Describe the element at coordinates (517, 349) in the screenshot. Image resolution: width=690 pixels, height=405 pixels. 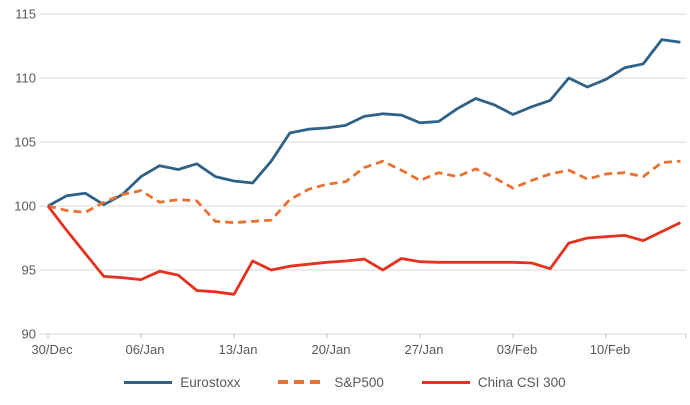
I see `x-axis-label-03/Feb: 03/Feb` at that location.